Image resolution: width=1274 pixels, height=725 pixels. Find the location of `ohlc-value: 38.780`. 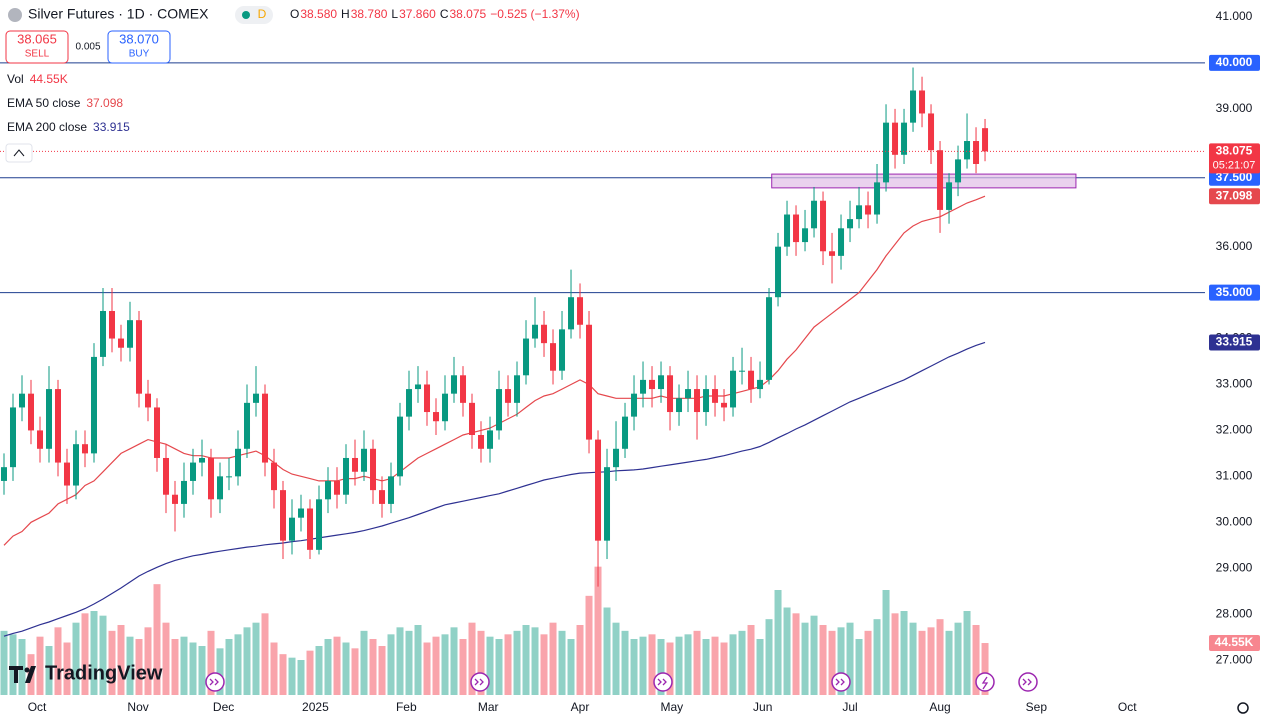

ohlc-value: 38.780 is located at coordinates (369, 14).